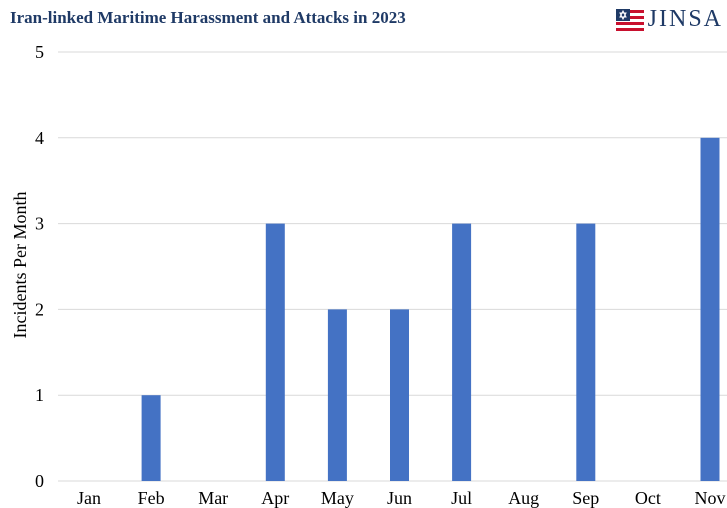 The image size is (727, 508). What do you see at coordinates (337, 395) in the screenshot?
I see `bar-may` at bounding box center [337, 395].